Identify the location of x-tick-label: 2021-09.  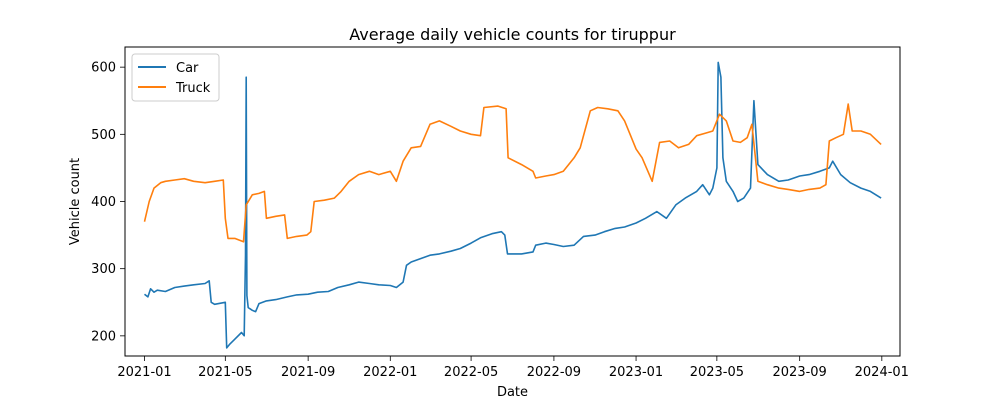
(308, 372).